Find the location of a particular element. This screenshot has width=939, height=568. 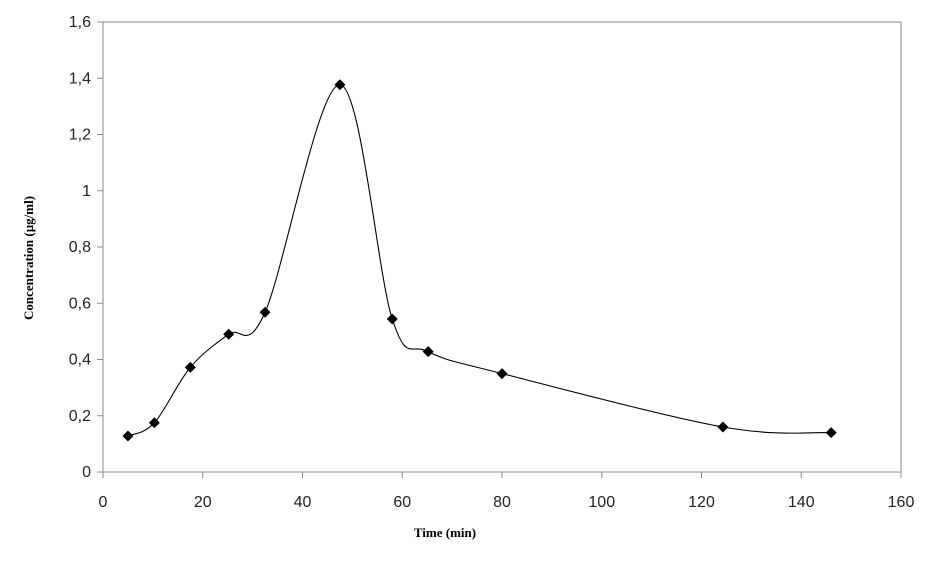

x-tick-label: 120 is located at coordinates (701, 502).